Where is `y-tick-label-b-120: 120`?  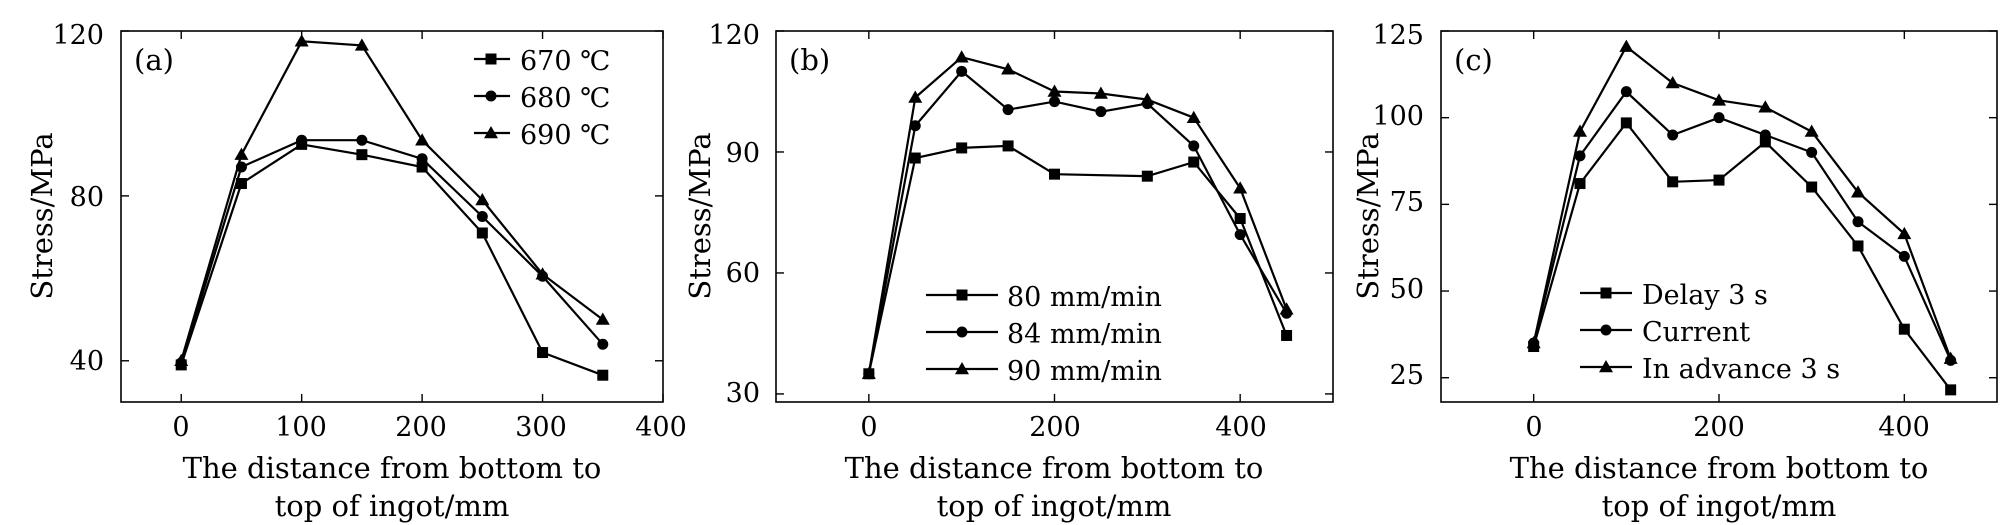
y-tick-label-b-120: 120 is located at coordinates (734, 35).